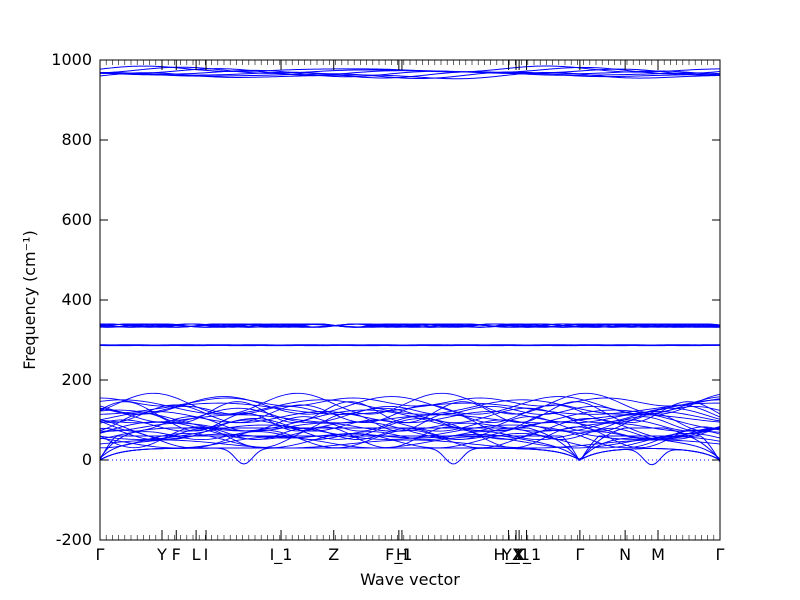 The width and height of the screenshot is (800, 600). What do you see at coordinates (76, 219) in the screenshot?
I see `y-tick-label: 600` at bounding box center [76, 219].